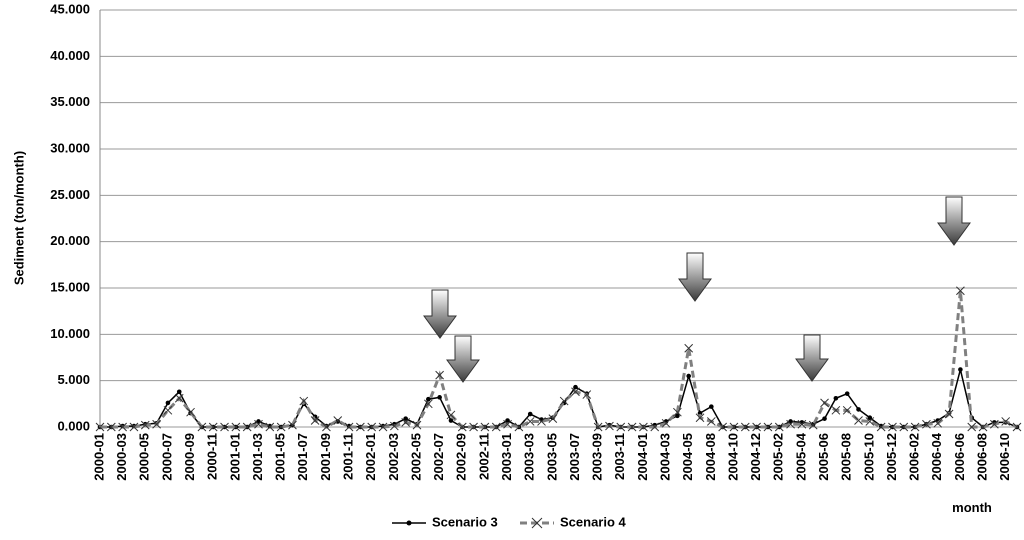 The height and width of the screenshot is (540, 1024). What do you see at coordinates (325, 457) in the screenshot?
I see `x-tick-label: 2001-09` at bounding box center [325, 457].